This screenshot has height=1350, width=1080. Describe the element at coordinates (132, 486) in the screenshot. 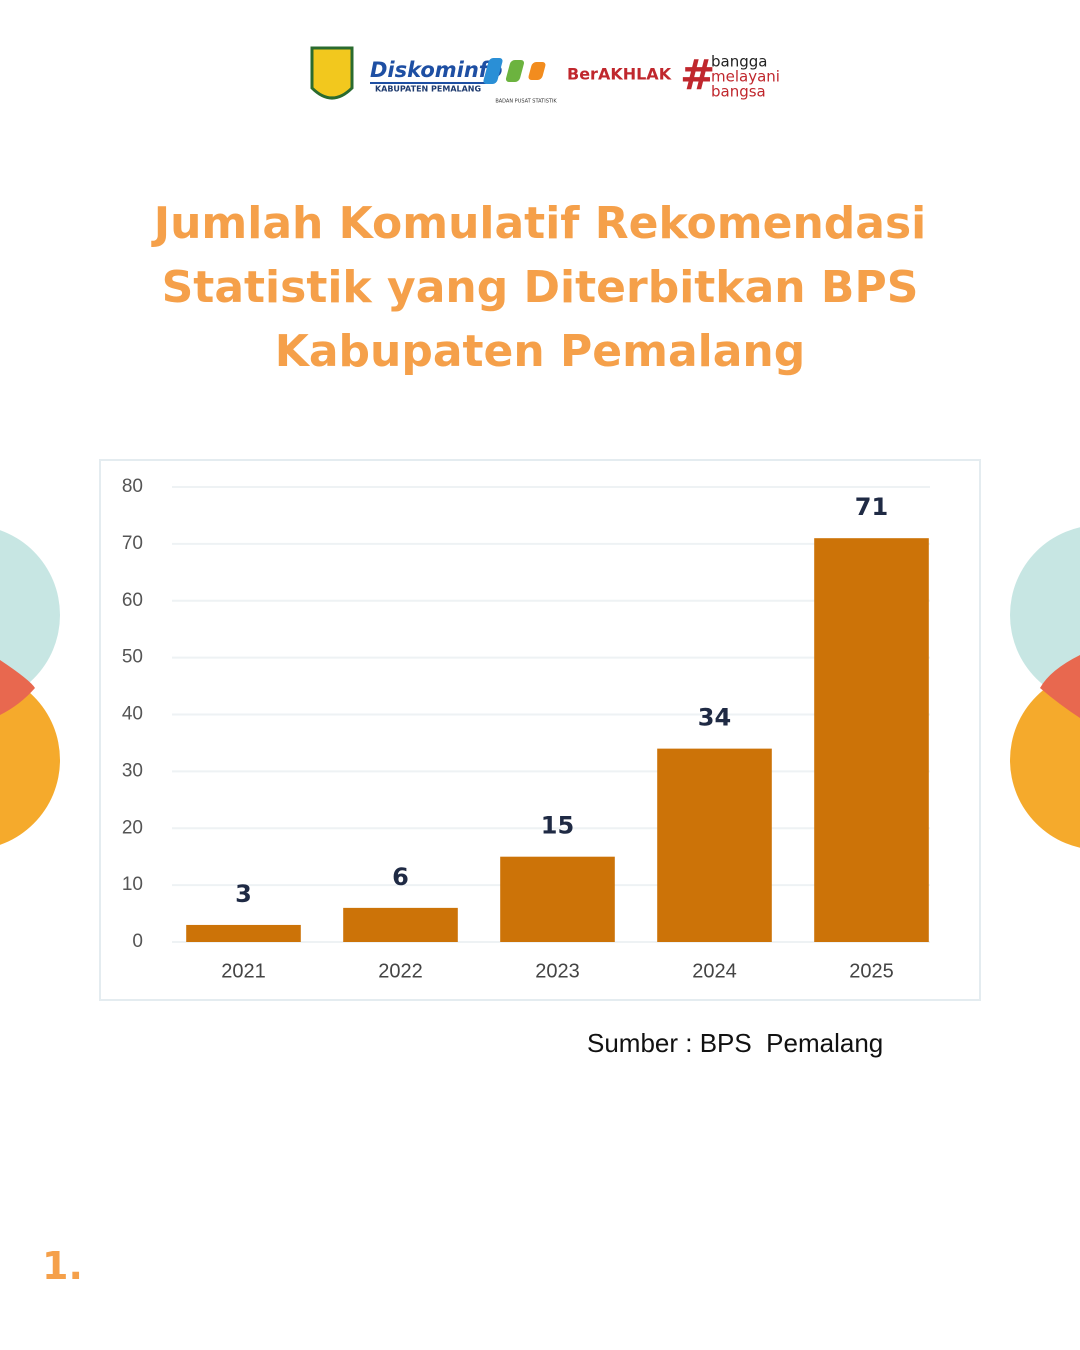

I see `y-tick-label: 80` at that location.